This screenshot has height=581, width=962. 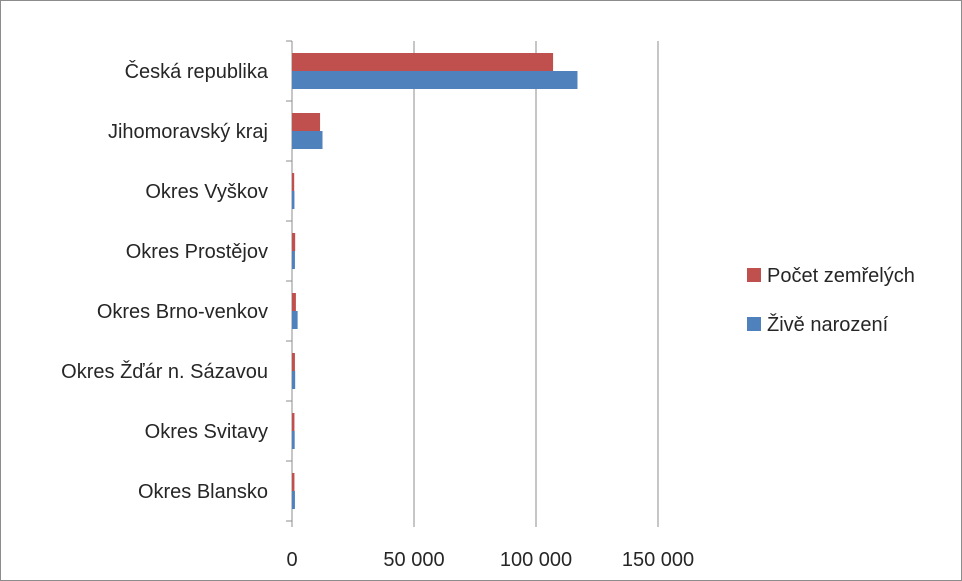 I want to click on category-label: Okres Brno-venkov, so click(x=182, y=312).